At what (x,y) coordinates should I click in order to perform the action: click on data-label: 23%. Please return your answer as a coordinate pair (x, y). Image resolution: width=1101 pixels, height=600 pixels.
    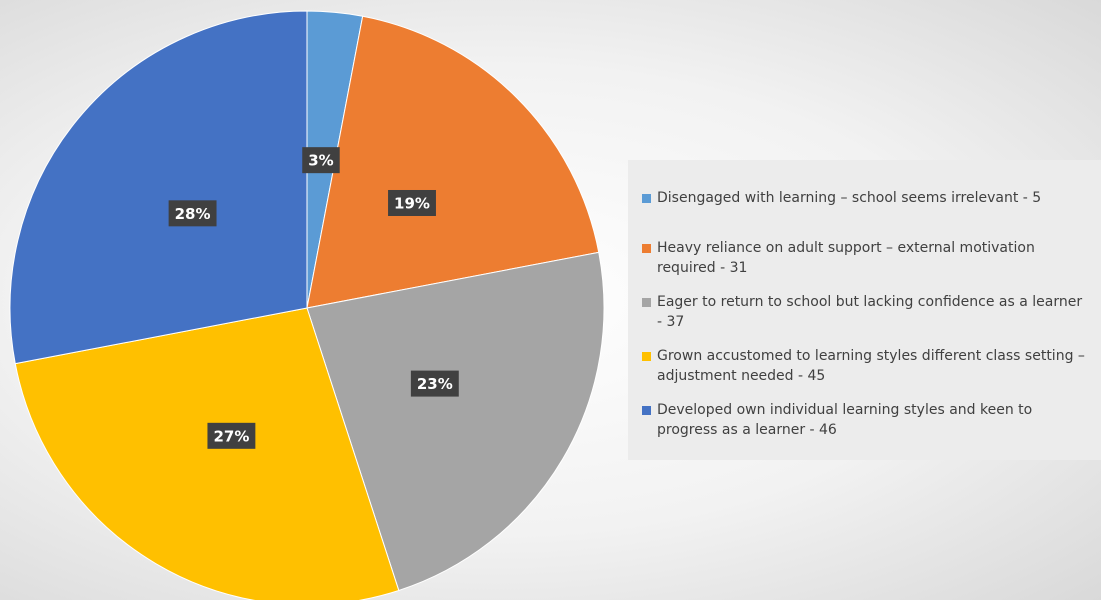
    Looking at the image, I should click on (435, 384).